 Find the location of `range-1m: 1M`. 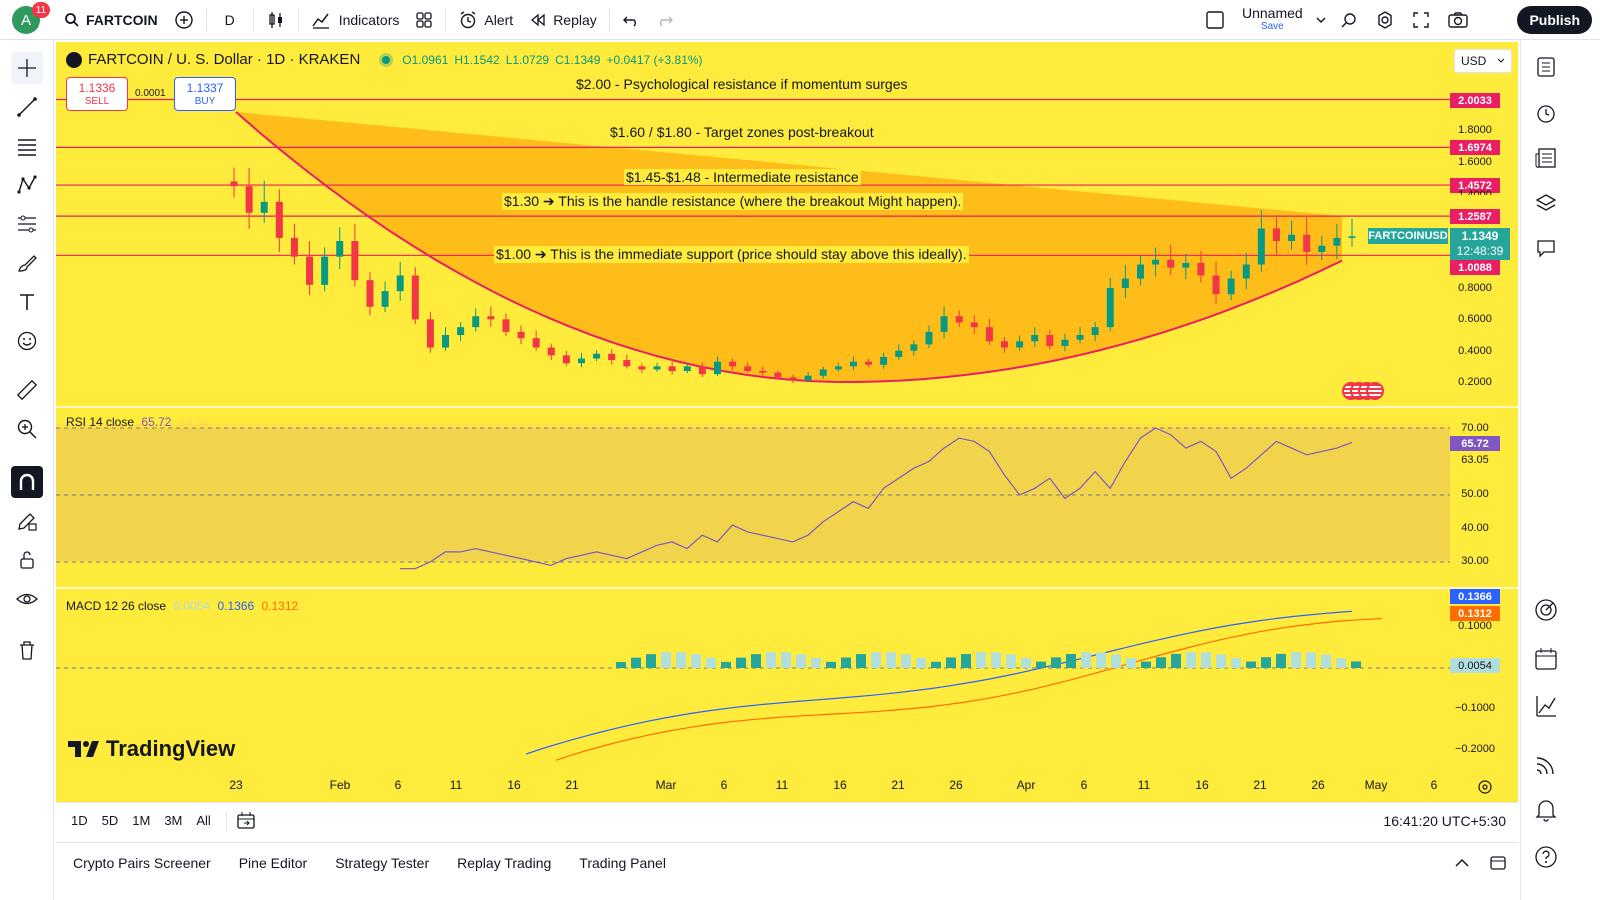

range-1m: 1M is located at coordinates (141, 820).